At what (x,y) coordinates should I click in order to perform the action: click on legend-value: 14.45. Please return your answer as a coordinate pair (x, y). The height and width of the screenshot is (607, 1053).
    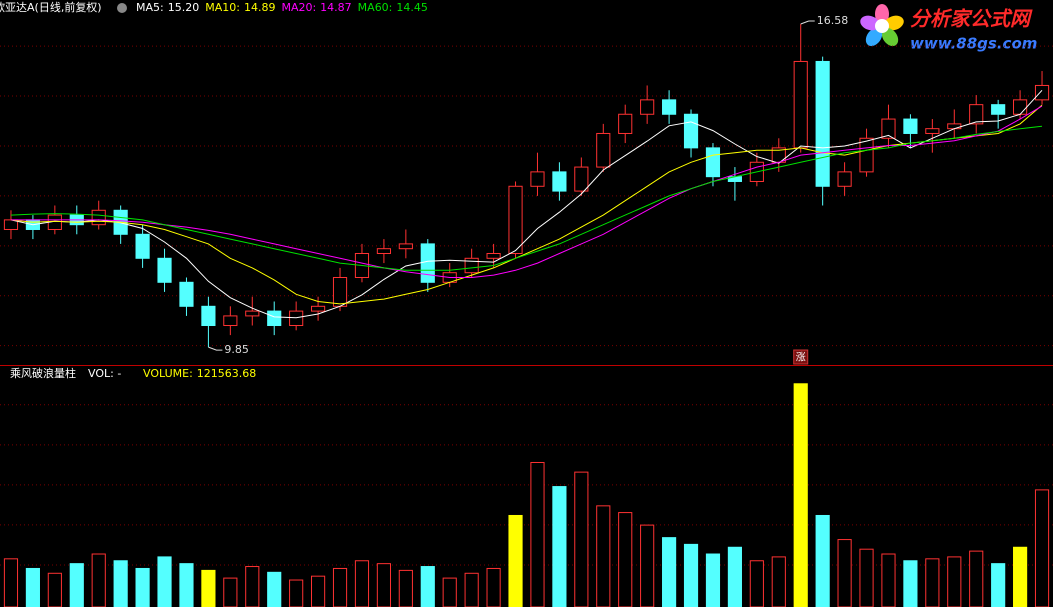
    Looking at the image, I should click on (412, 7).